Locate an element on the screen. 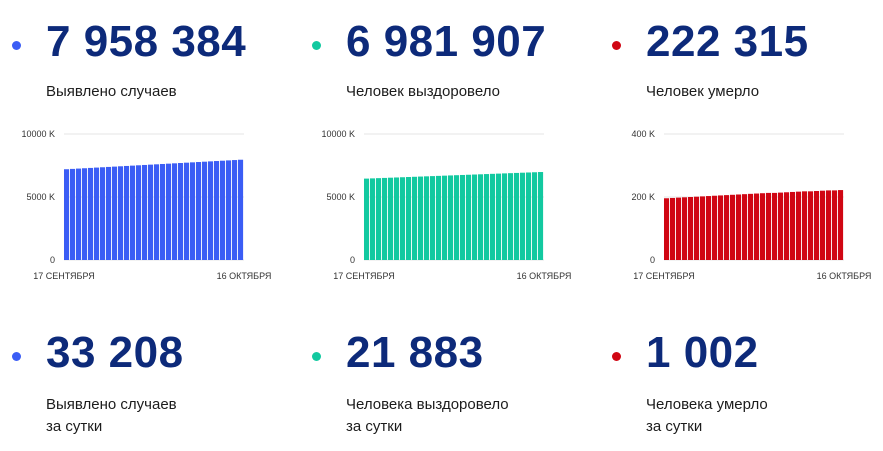  chart-1-y-tick-label: 5000 K is located at coordinates (340, 197).